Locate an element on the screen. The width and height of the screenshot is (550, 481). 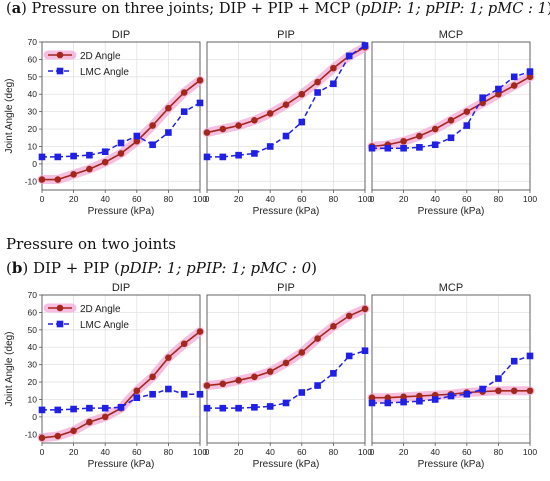
x-tick-label: 80 is located at coordinates (334, 199).